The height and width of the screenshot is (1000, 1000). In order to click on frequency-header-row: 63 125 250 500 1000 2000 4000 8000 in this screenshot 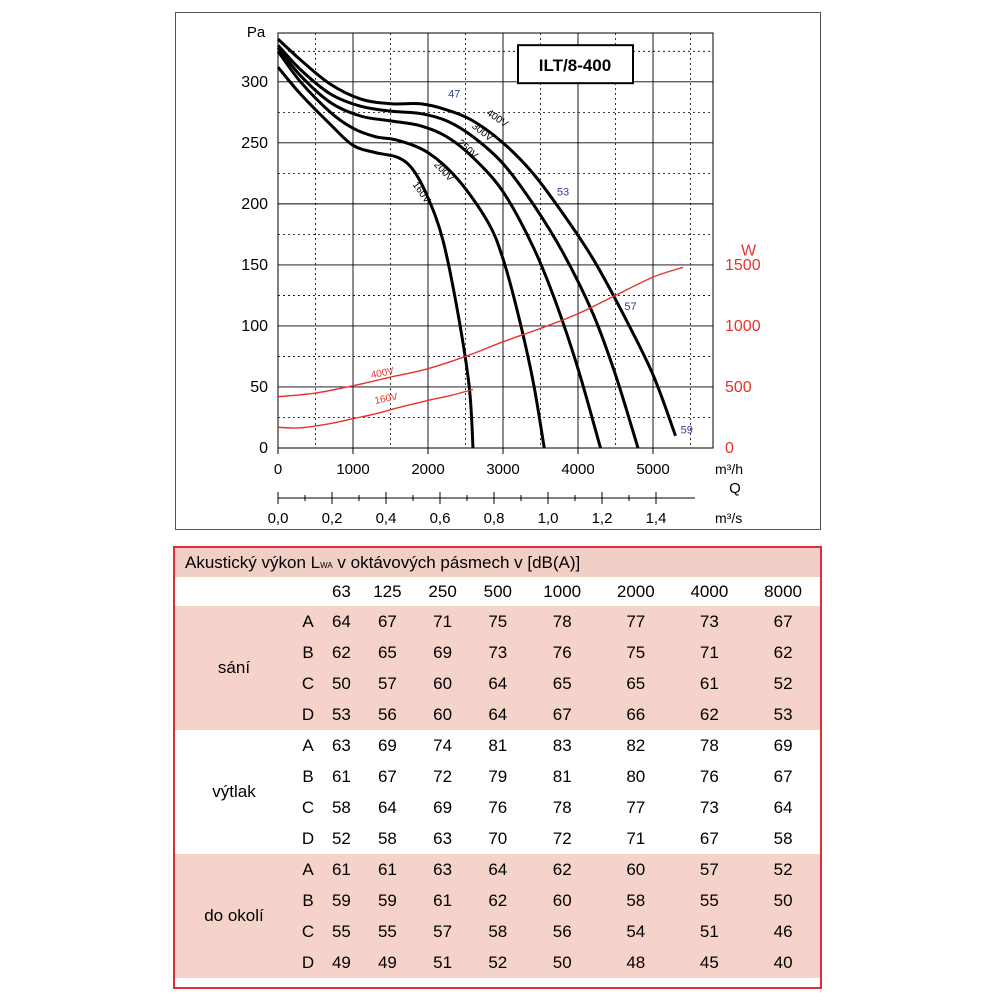, I will do `click(497, 591)`.